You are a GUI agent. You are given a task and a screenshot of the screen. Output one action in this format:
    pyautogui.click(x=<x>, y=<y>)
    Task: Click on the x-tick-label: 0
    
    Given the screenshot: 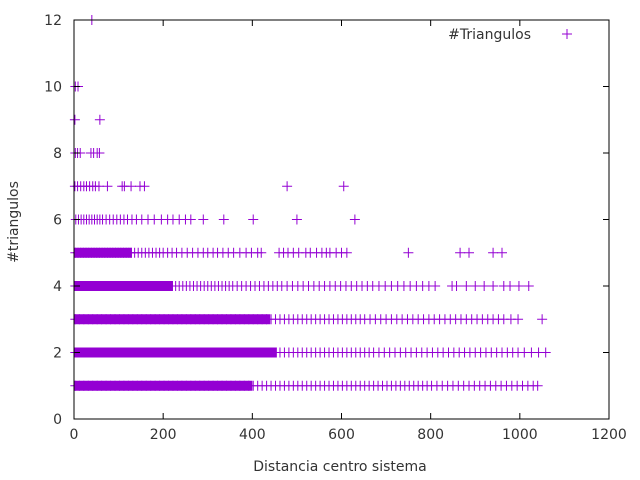 What is the action you would take?
    pyautogui.click(x=74, y=435)
    